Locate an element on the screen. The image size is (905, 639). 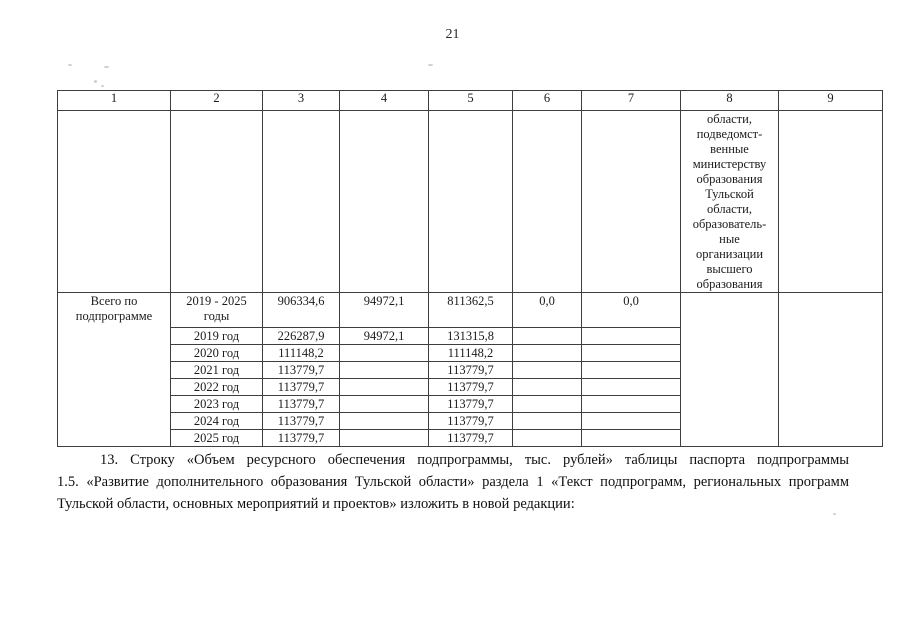
period-cell: 2024 год is located at coordinates (216, 421).